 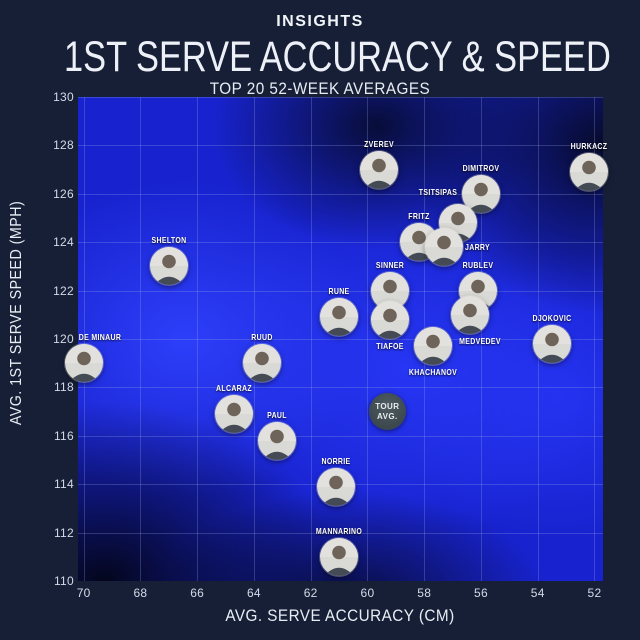 I want to click on x-tick-label: 54, so click(x=537, y=593).